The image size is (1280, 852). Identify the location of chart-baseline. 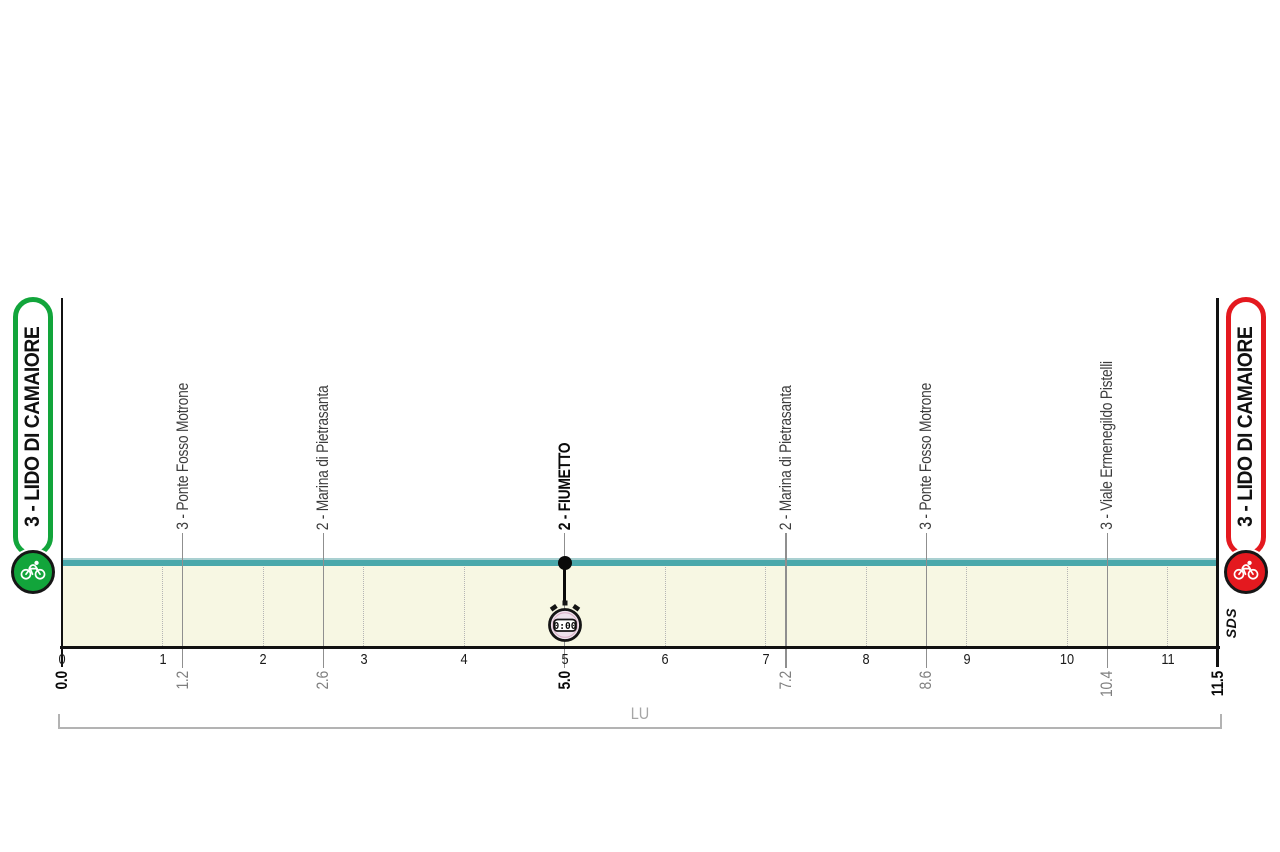
(640, 647).